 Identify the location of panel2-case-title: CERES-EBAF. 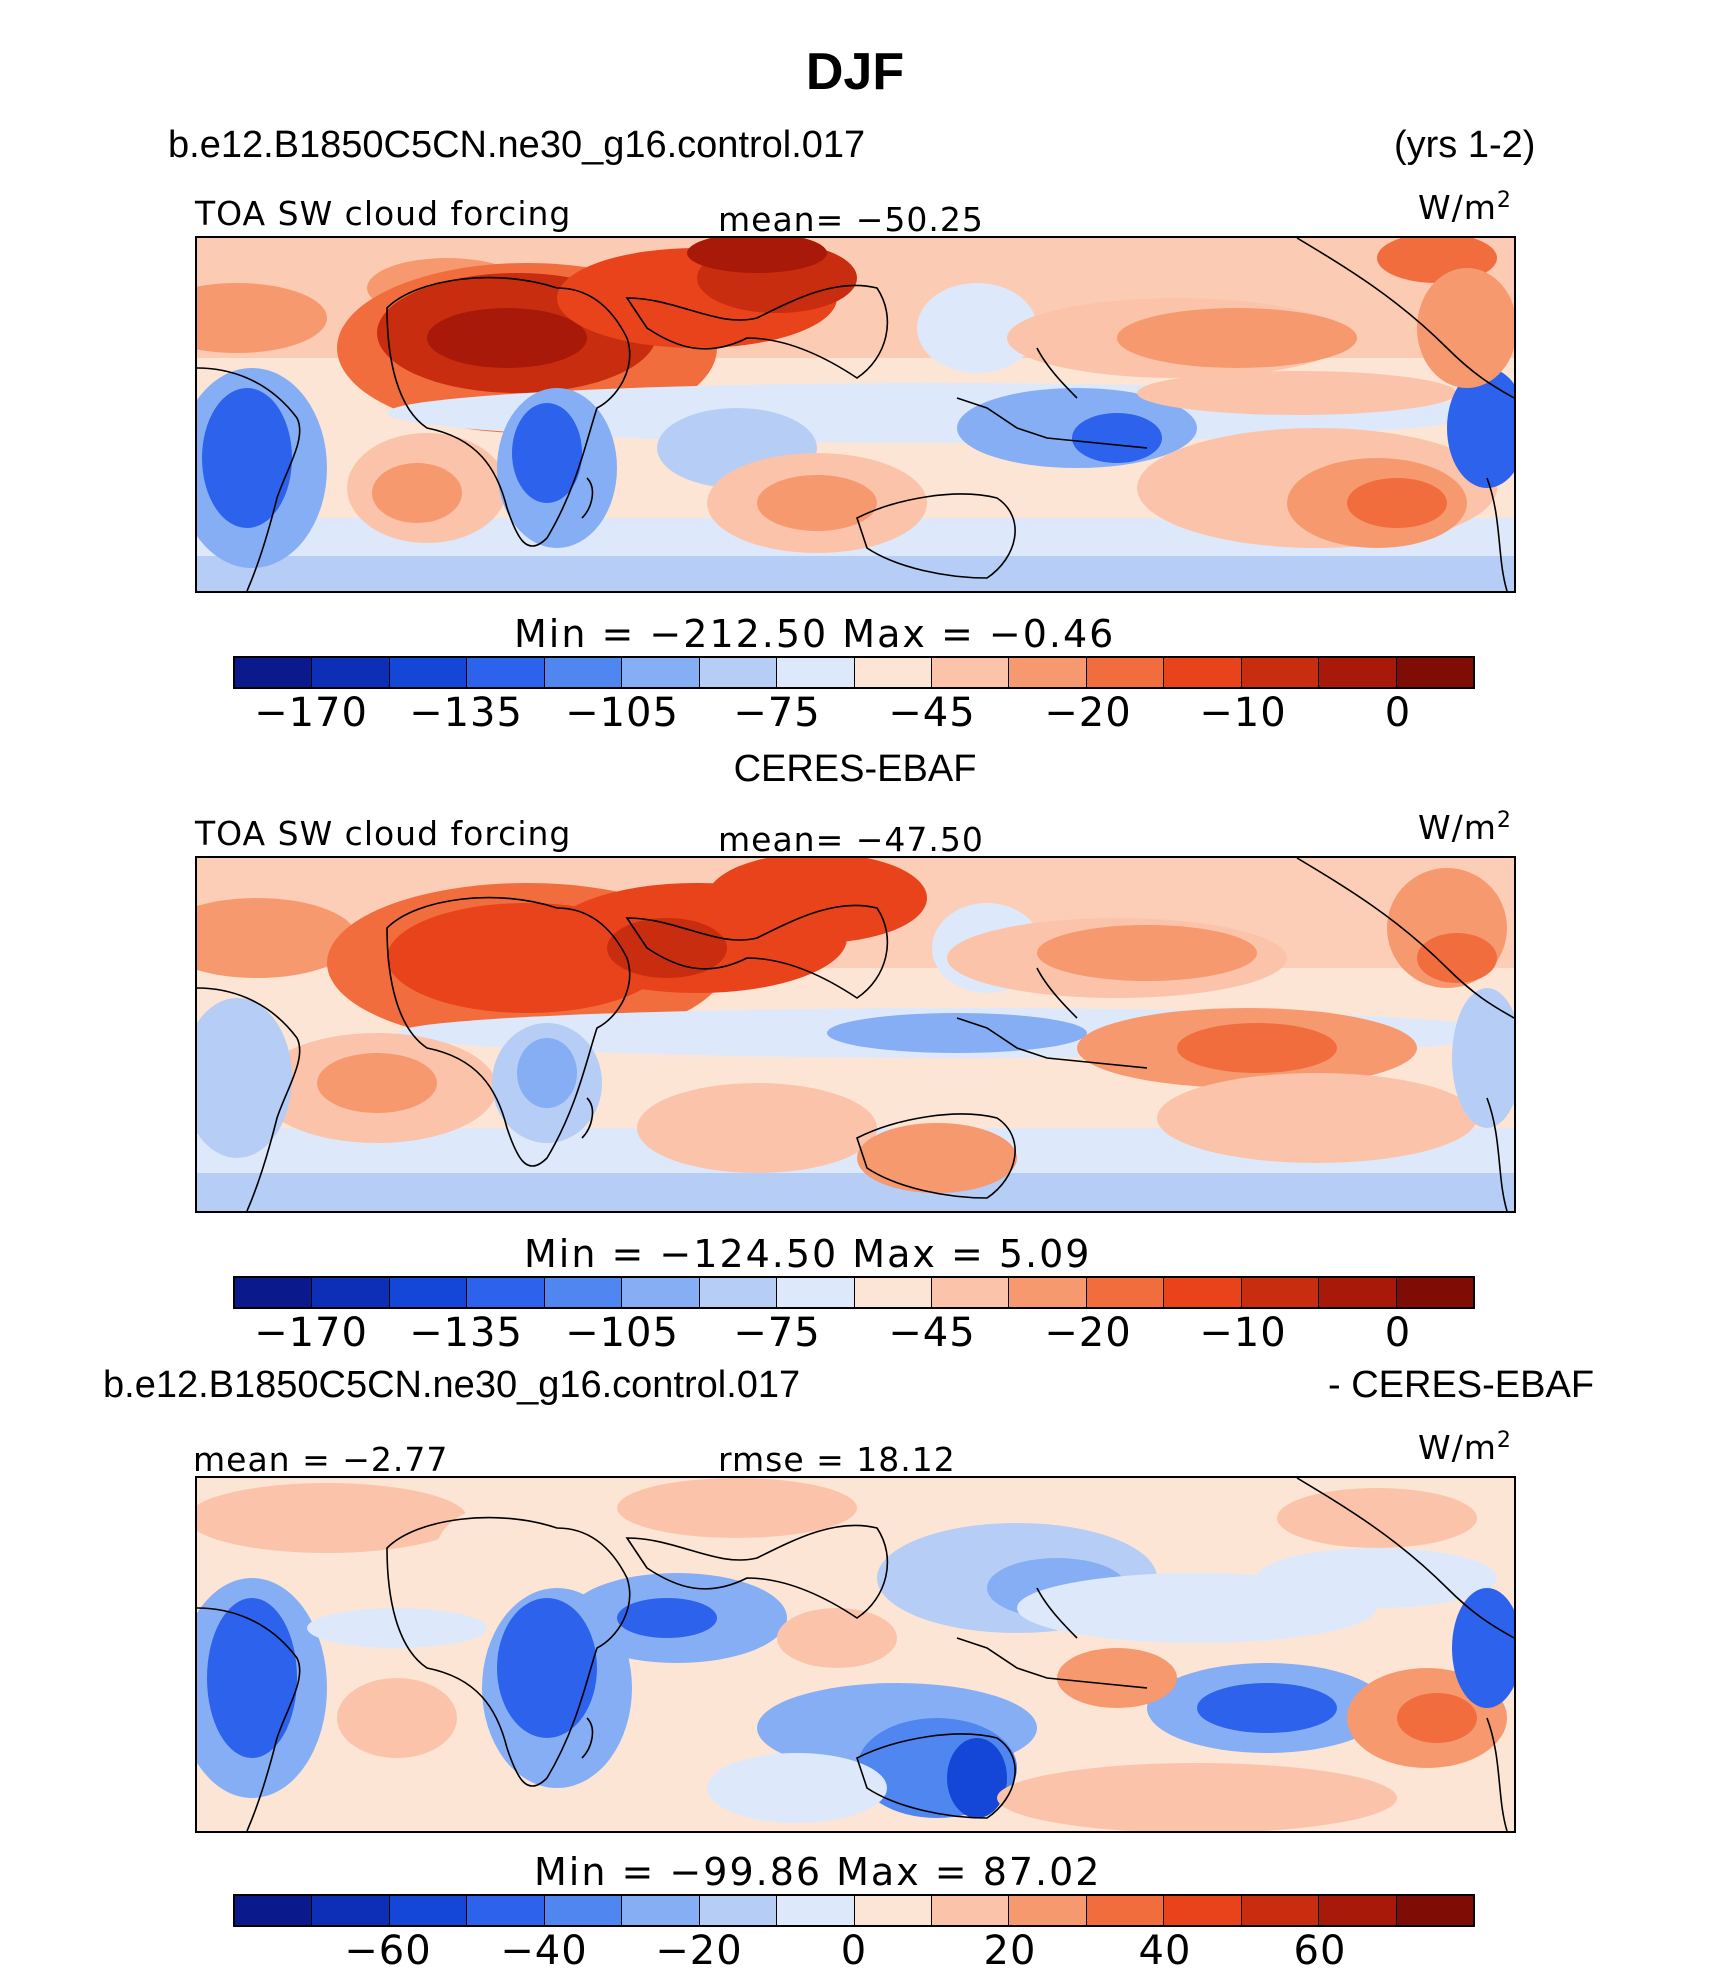
(855, 769).